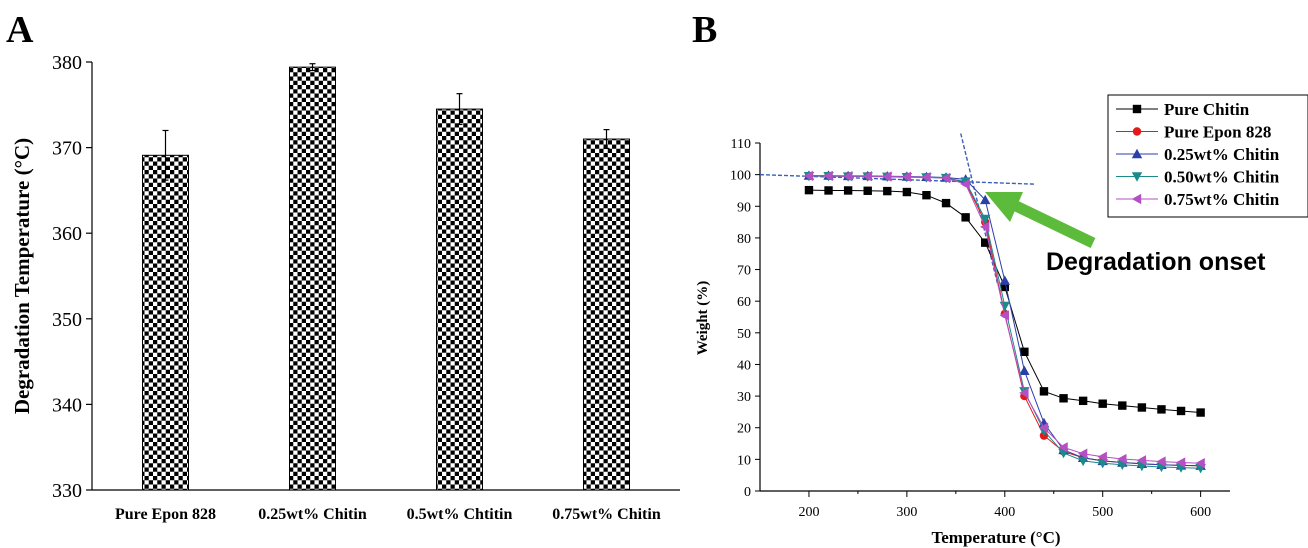 This screenshot has height=548, width=1308. What do you see at coordinates (20, 30) in the screenshot?
I see `panel-label-a: A` at bounding box center [20, 30].